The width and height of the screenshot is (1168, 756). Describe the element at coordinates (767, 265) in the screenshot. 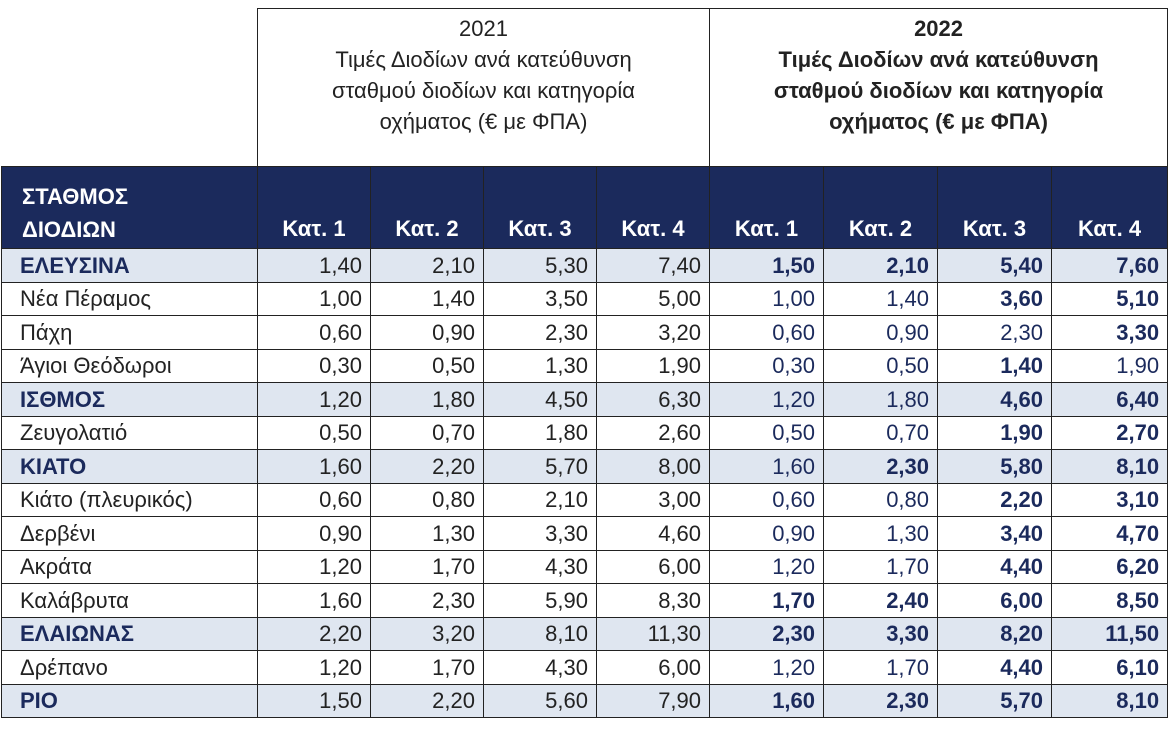

I see `price-2022-cat1: 1,50` at that location.